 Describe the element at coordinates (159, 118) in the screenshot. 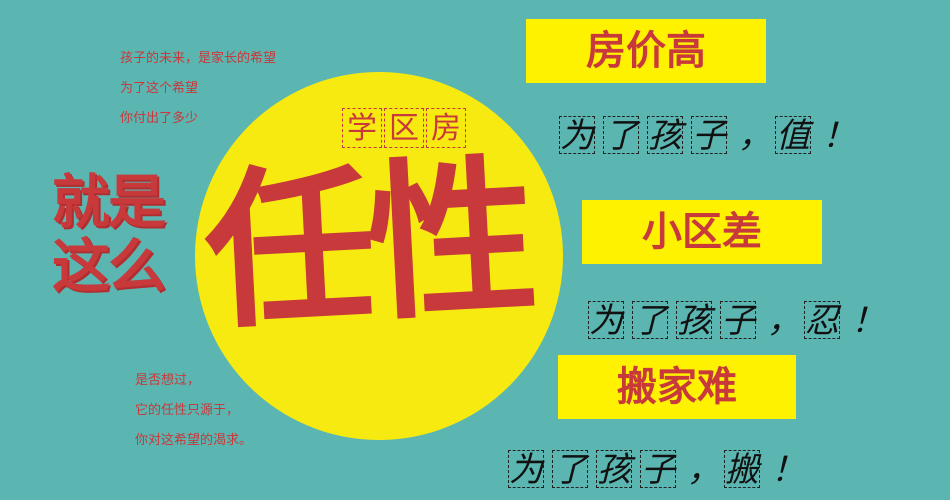

I see `intro-line-3: 你付出了多少` at that location.